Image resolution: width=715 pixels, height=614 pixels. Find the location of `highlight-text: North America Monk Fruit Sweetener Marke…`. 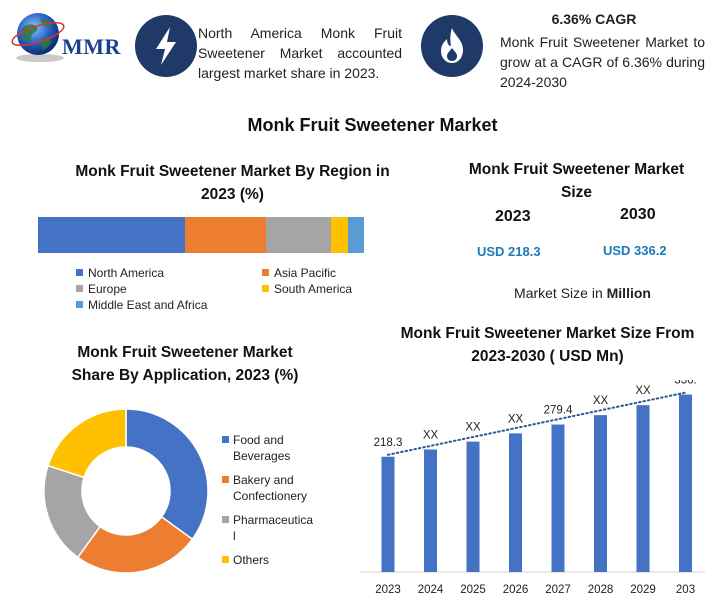

highlight-text: North America Monk Fruit Sweetener Marke… is located at coordinates (300, 53).